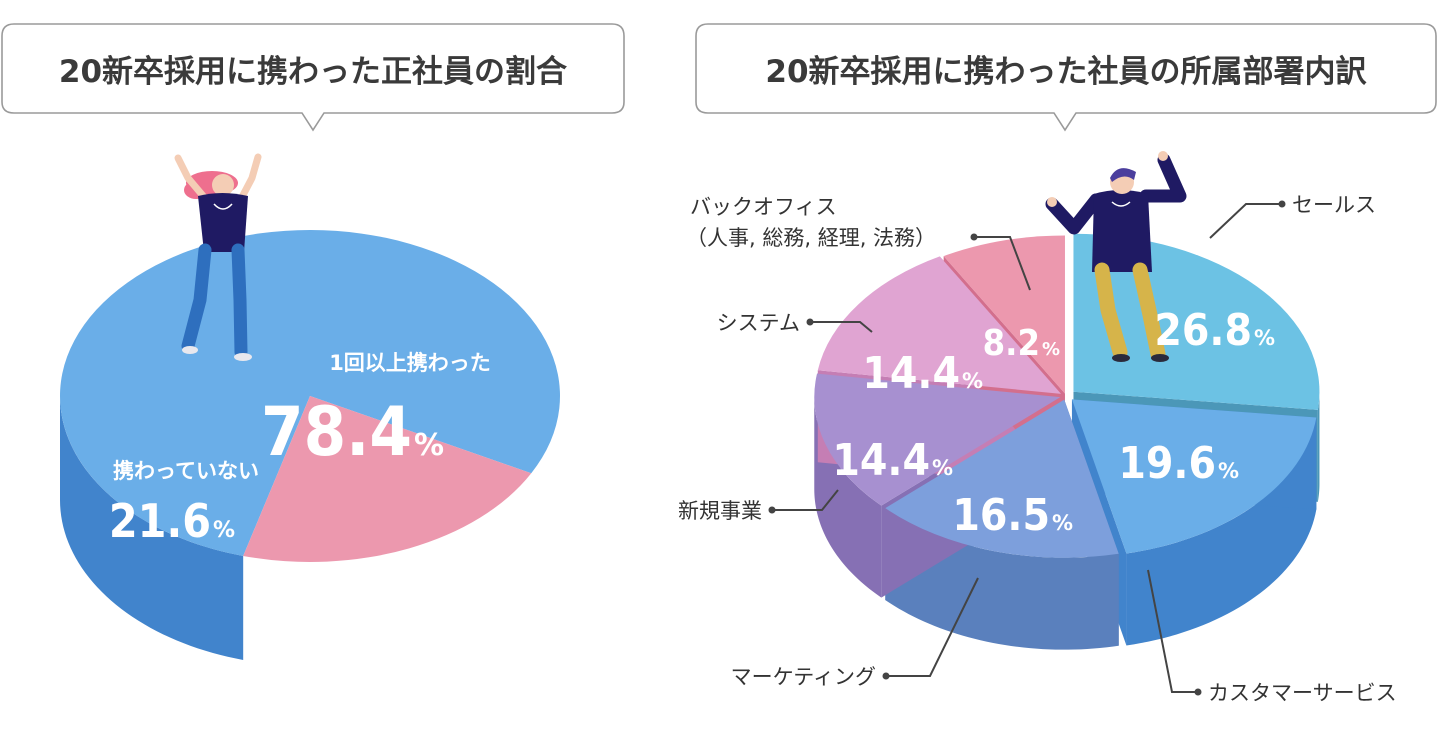  Describe the element at coordinates (1004, 314) in the screenshot. I see `pie-slice-バックオフィス` at that location.